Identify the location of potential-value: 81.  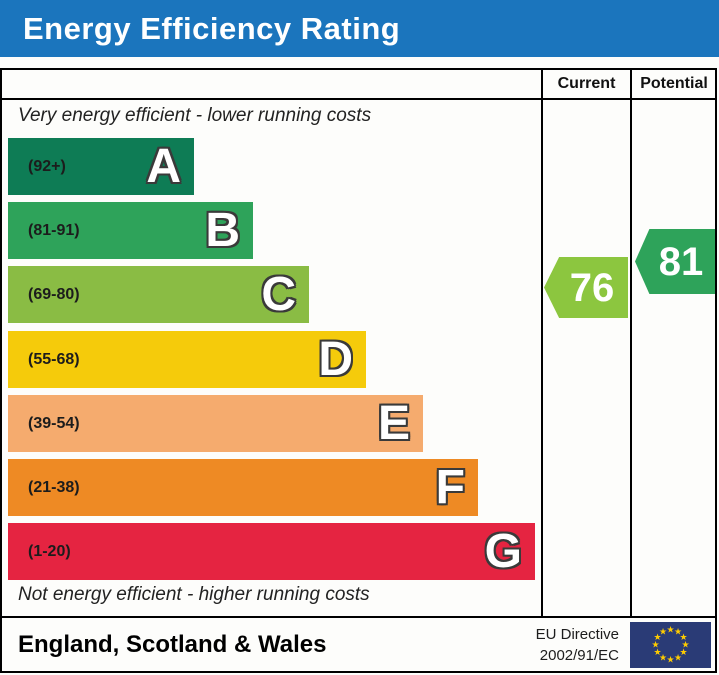
(681, 261).